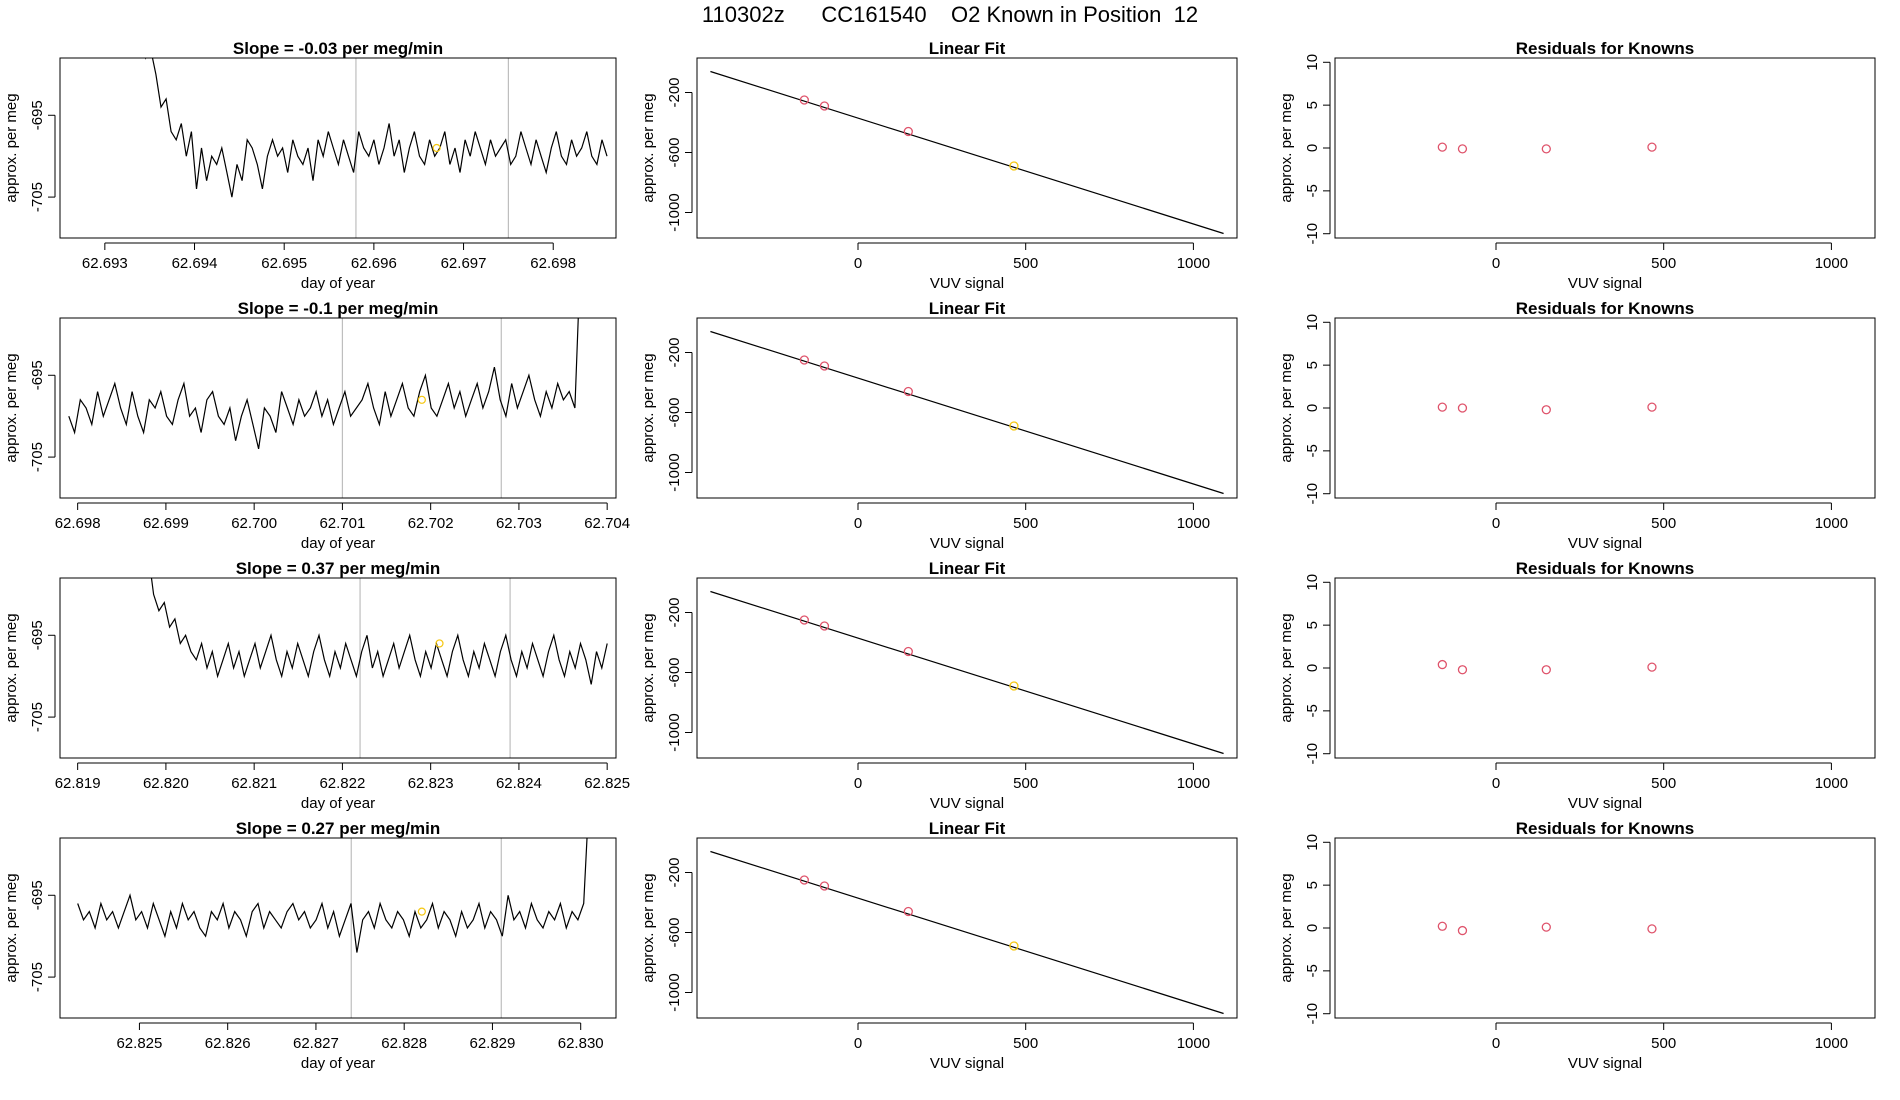  I want to click on panel-title: Slope = 0.27 per meg/min, so click(338, 828).